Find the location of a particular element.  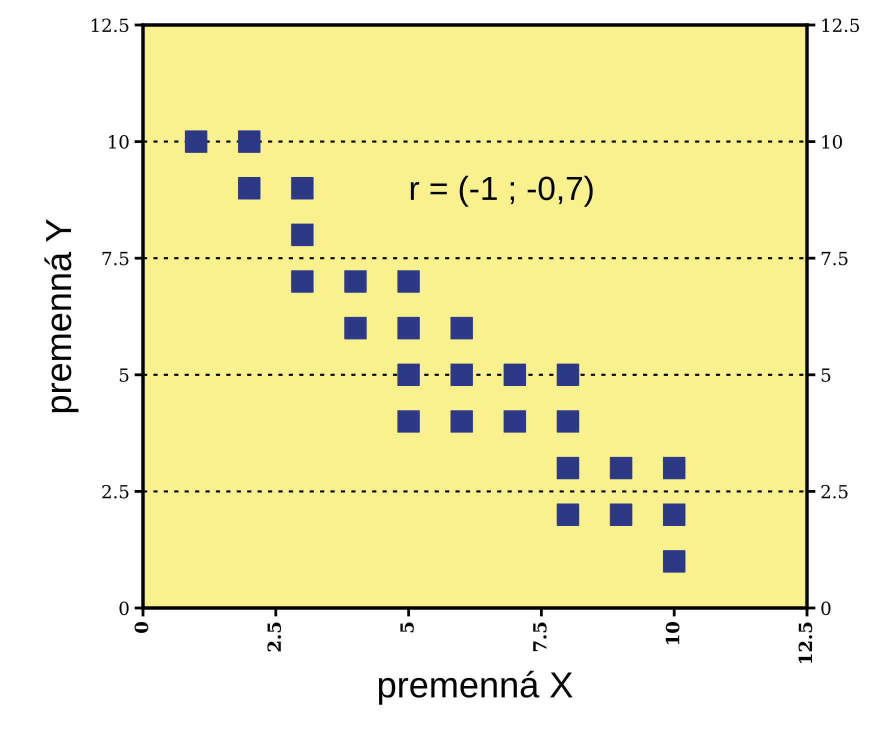

x-tick-label: 10 is located at coordinates (673, 633).